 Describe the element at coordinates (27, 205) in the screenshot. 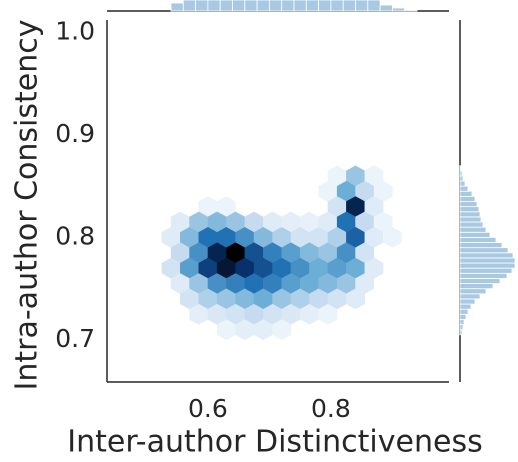

I see `y-axis-label: Intra-author Consistency` at that location.